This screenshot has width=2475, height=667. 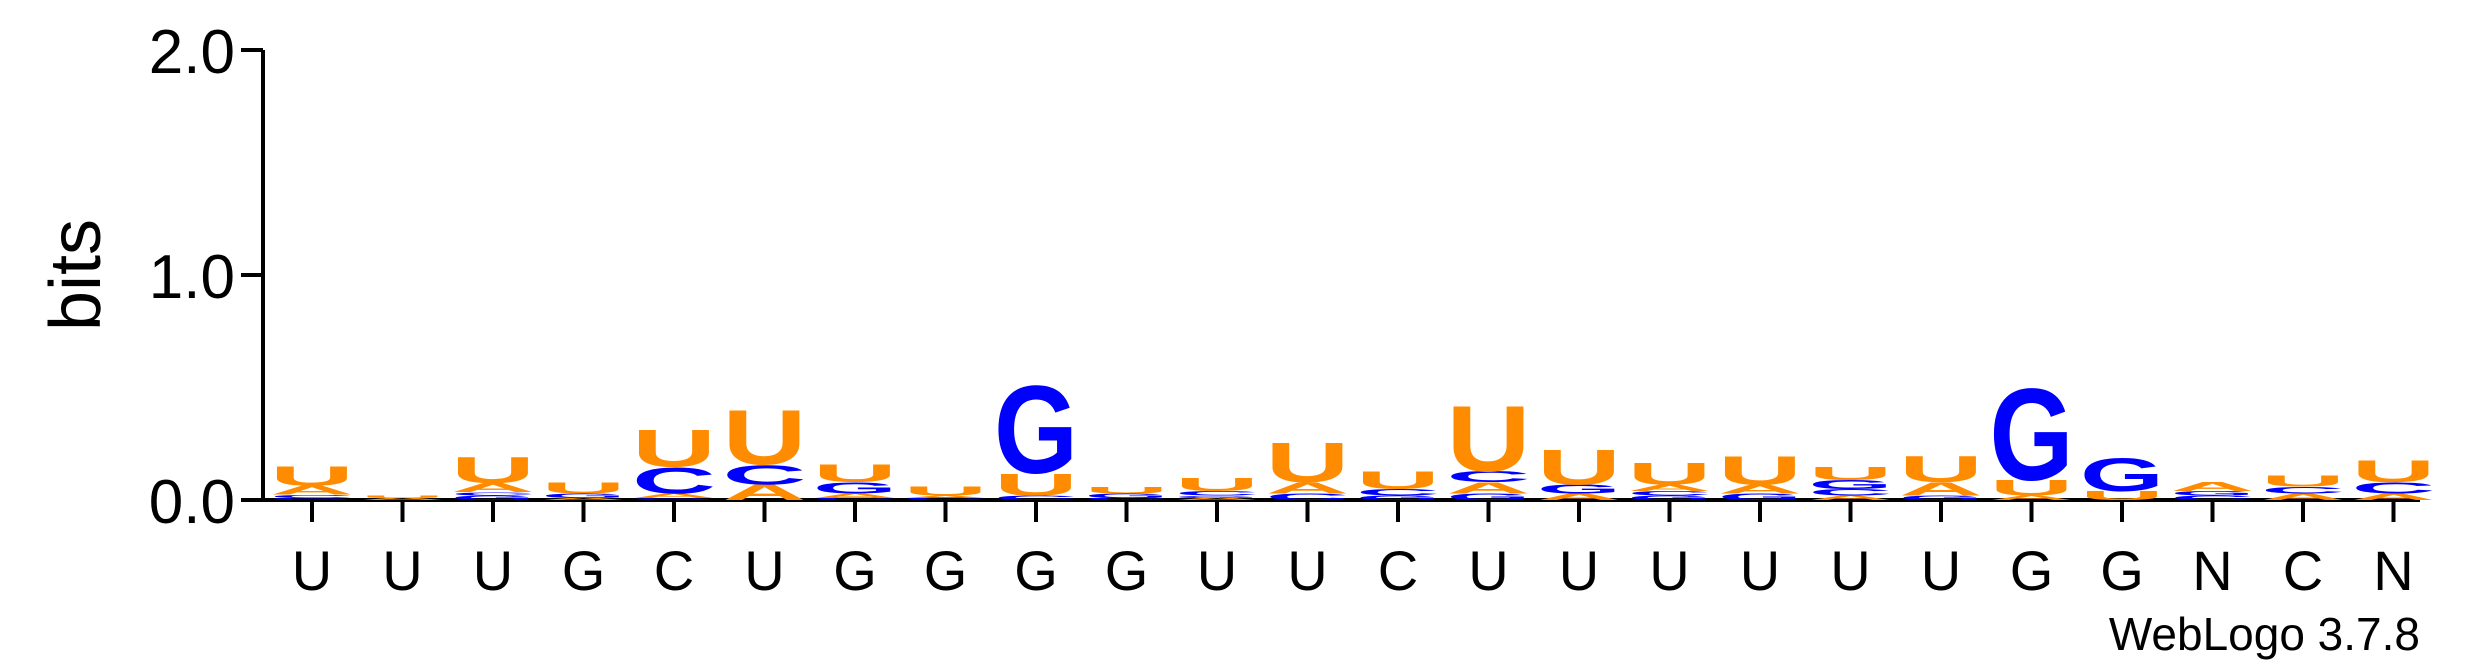 What do you see at coordinates (2264, 634) in the screenshot?
I see `weblogo-footer: WebLogo 3.7.8` at bounding box center [2264, 634].